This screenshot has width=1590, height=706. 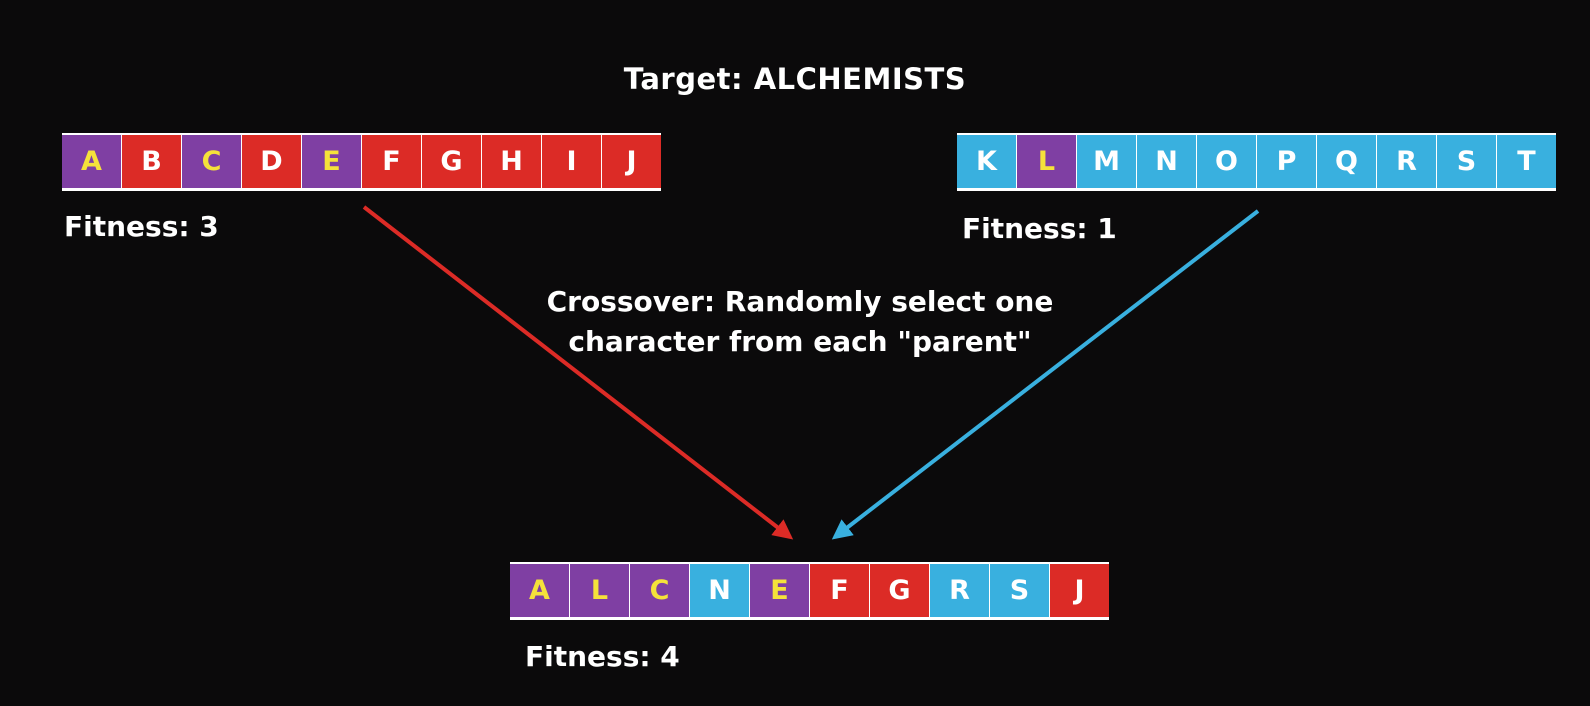 What do you see at coordinates (511, 161) in the screenshot?
I see `parent1-cell: H` at bounding box center [511, 161].